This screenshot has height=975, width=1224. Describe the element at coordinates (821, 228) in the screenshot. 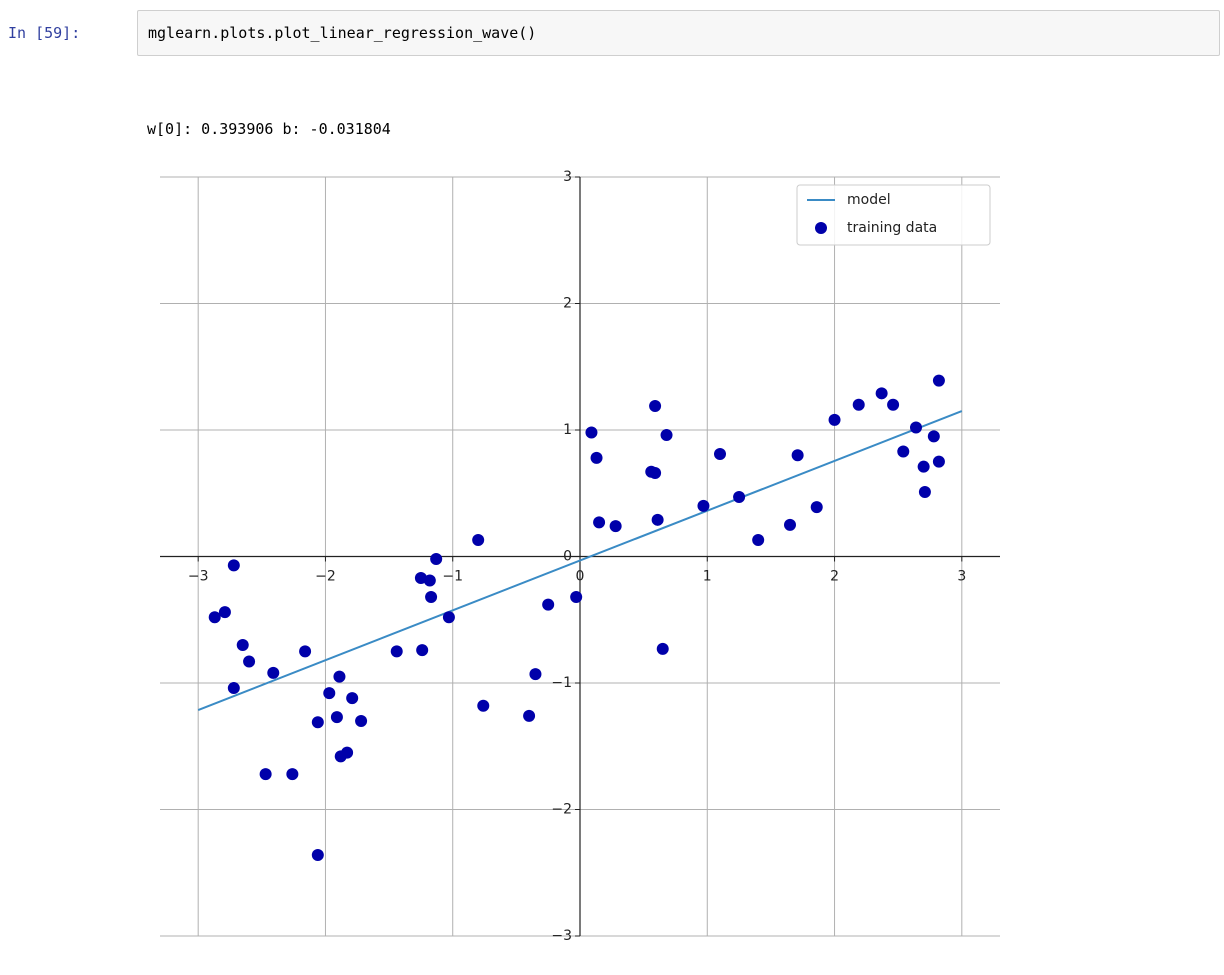

I see `legend-swatch` at that location.